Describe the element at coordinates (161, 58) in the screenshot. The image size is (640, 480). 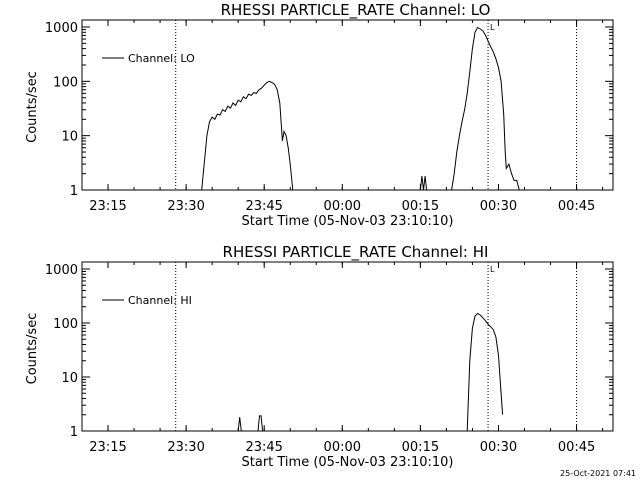
I see `legend-label: Channel: LO` at that location.